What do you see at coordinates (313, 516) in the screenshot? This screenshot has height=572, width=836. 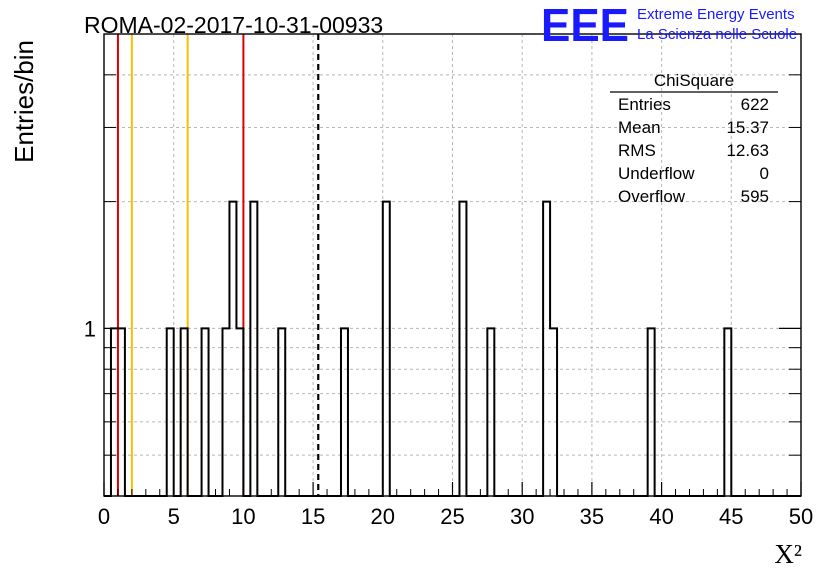 I see `x-tick-label: 15` at bounding box center [313, 516].